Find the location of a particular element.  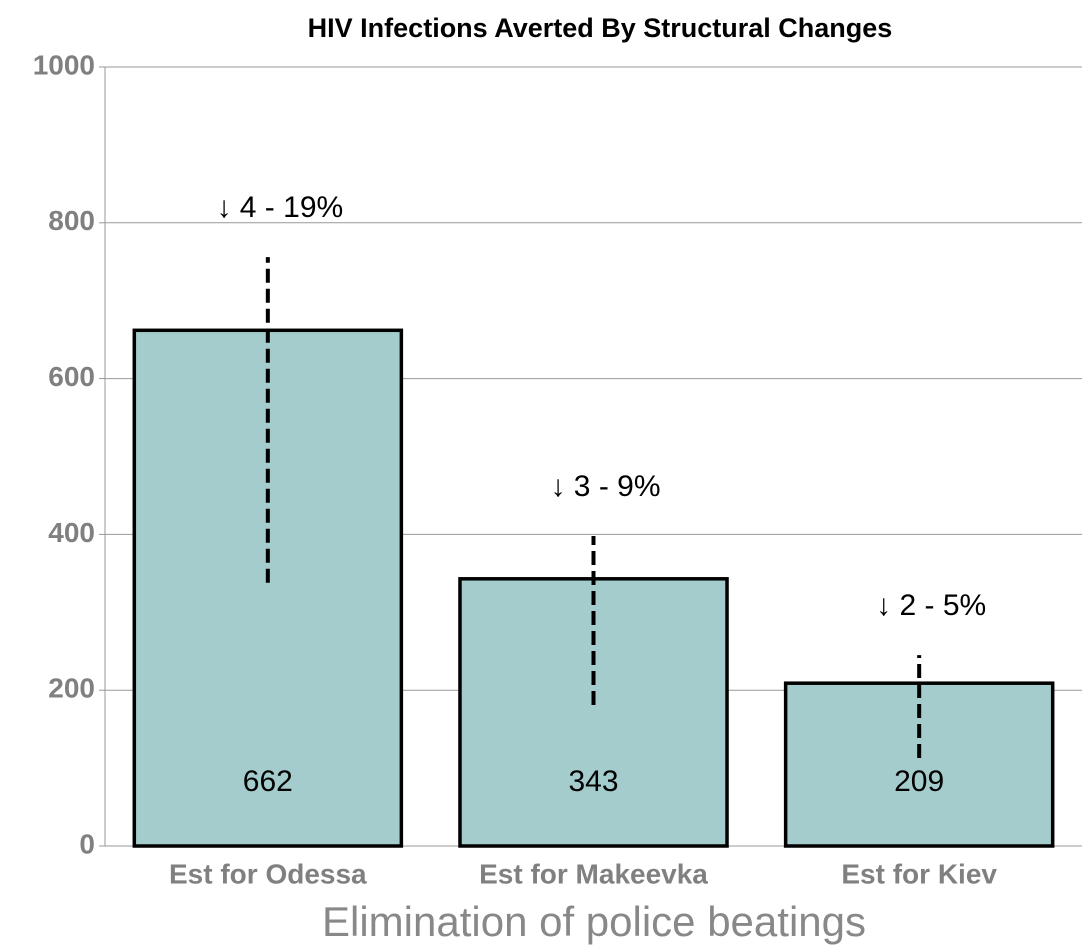

y-tick-label: 600 is located at coordinates (71, 376).